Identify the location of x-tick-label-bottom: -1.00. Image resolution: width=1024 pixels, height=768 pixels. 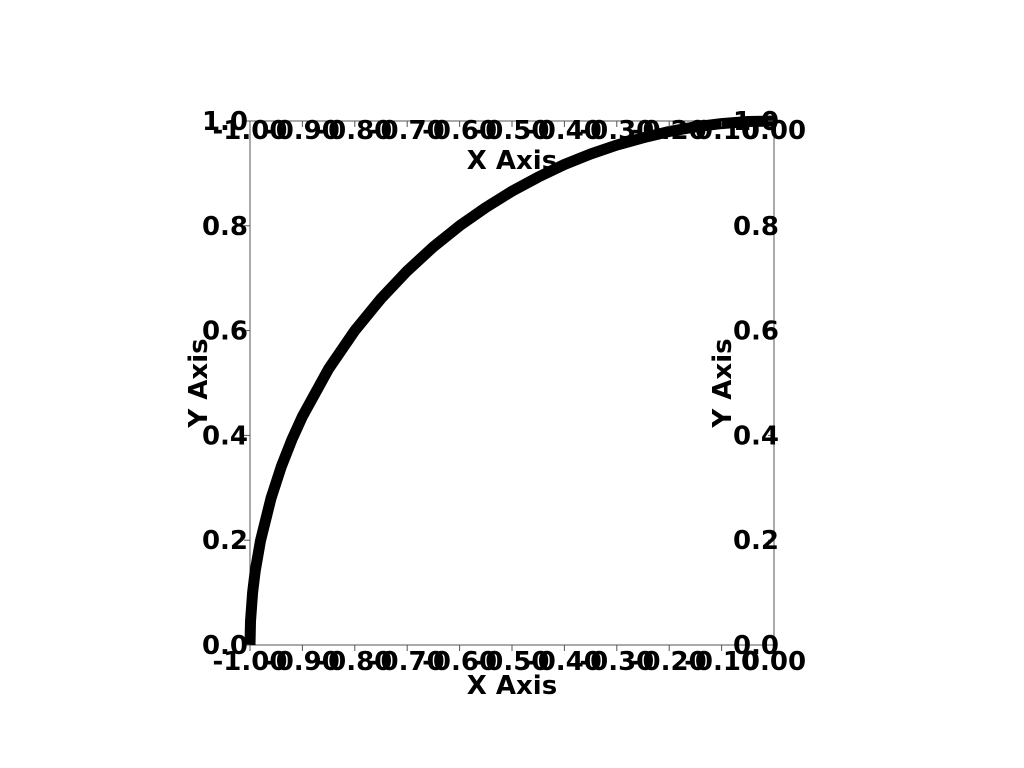
(250, 662).